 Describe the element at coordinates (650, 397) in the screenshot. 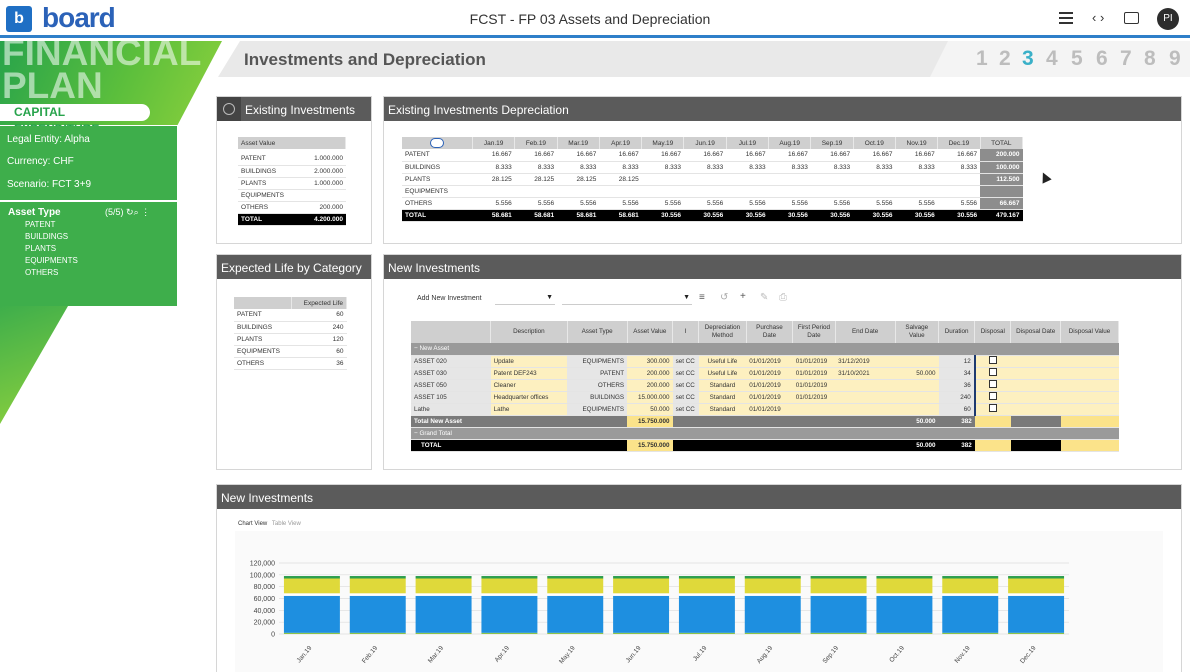

I see `asset-value-cell: 15.000.000` at that location.